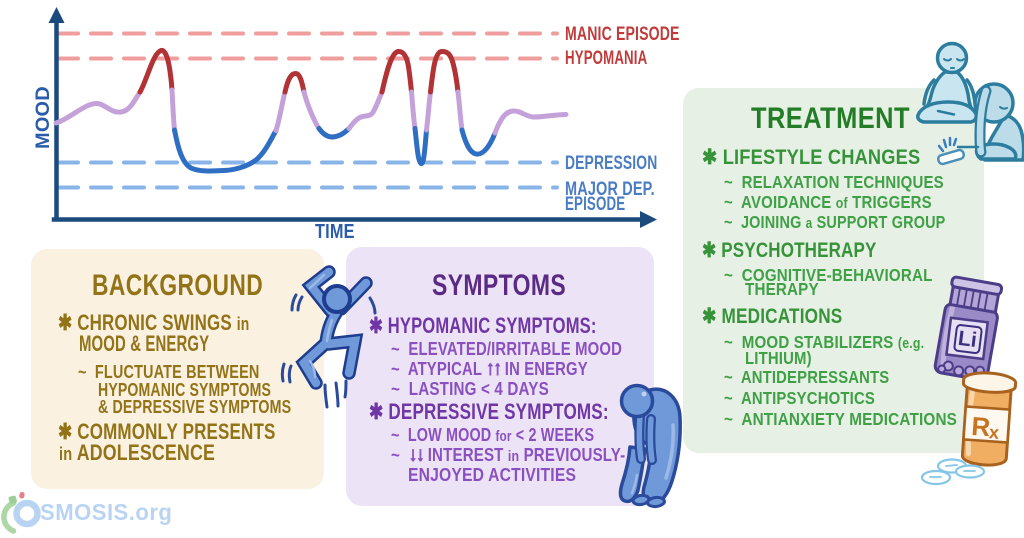 The image size is (1024, 538). What do you see at coordinates (993, 432) in the screenshot?
I see `svg-text: x` at bounding box center [993, 432].